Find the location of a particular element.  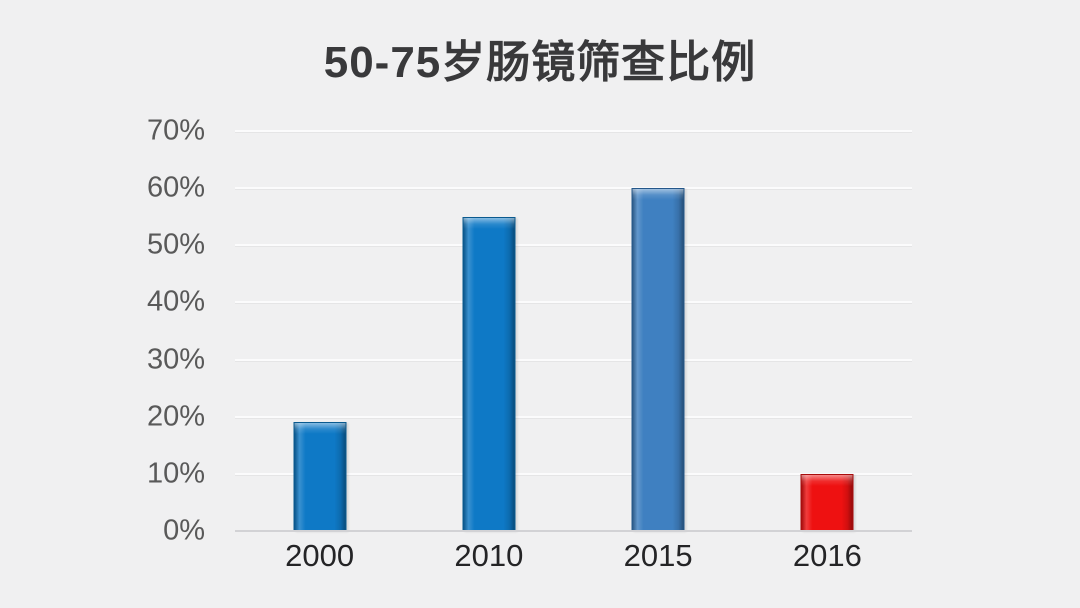

x-tick-label-2000: 2000 is located at coordinates (320, 555).